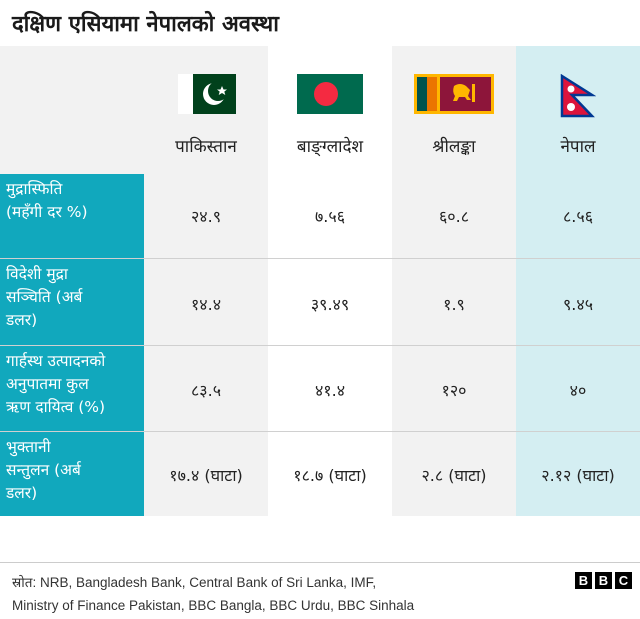 The height and width of the screenshot is (619, 640). Describe the element at coordinates (578, 475) in the screenshot. I see `cell-bop-nepal: २.१२ (घाटा)` at that location.